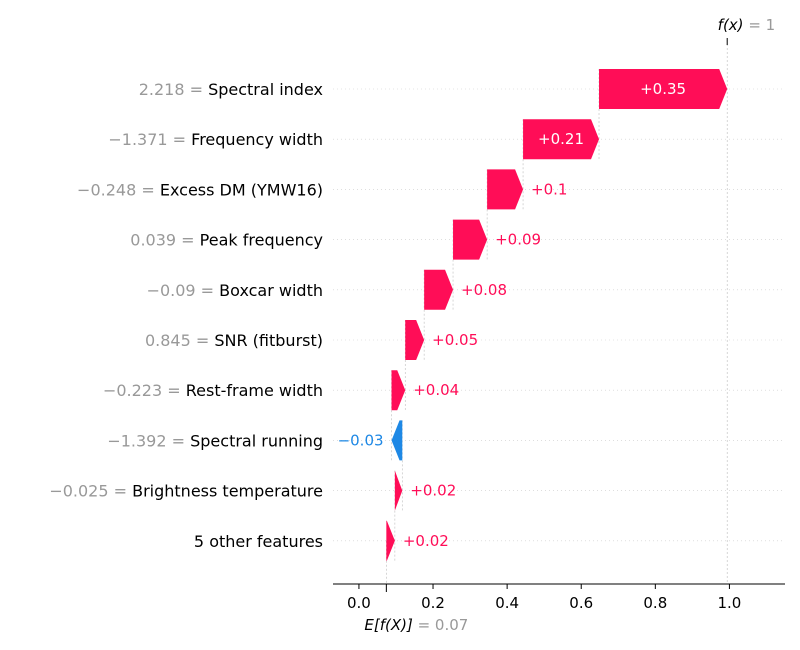 The height and width of the screenshot is (650, 800). What do you see at coordinates (144, 390) in the screenshot?
I see `feature-value: −0.223 =` at bounding box center [144, 390].